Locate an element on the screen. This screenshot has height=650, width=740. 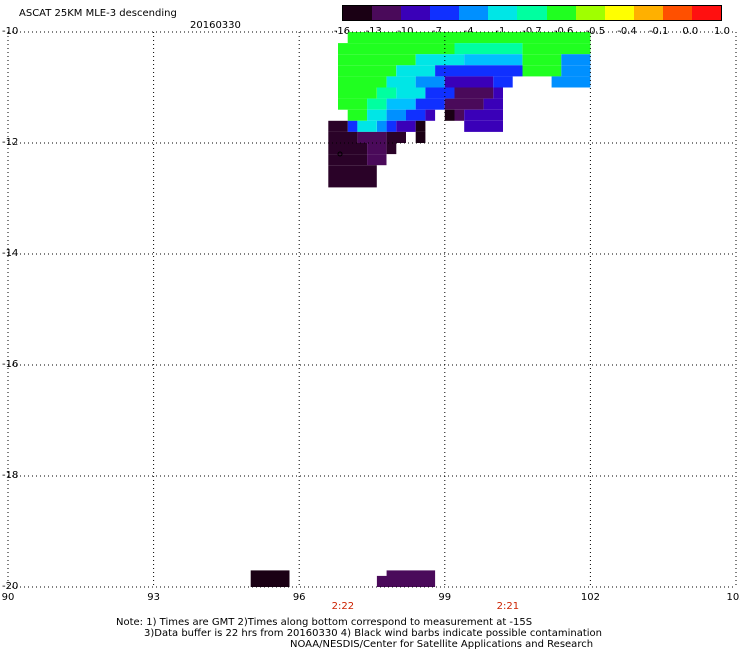
map-title: ASCAT 25KM MLE-3 descending is located at coordinates (98, 13).